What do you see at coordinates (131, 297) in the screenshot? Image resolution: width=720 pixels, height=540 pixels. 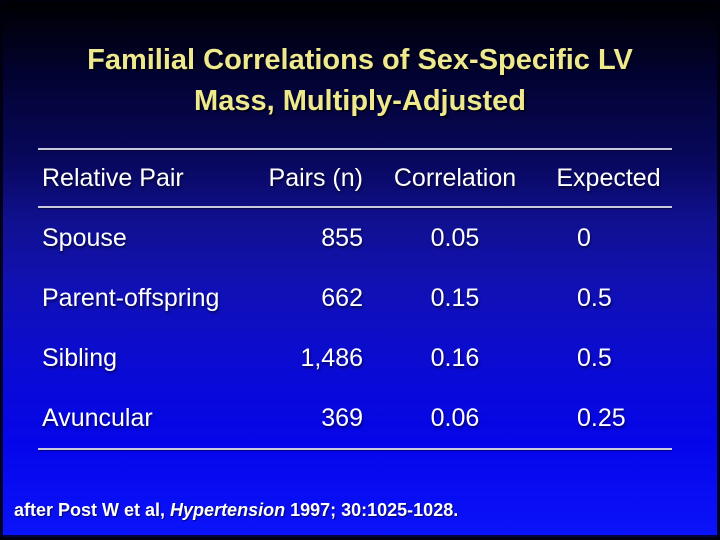 I see `cell-relative-pair: Parent-offspring` at bounding box center [131, 297].